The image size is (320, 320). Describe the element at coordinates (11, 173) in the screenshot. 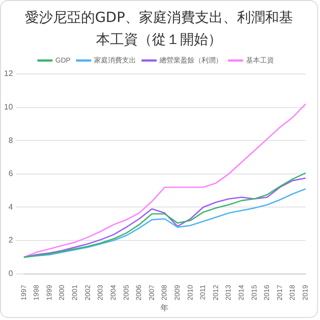

I see `y-tick-label: 6` at that location.